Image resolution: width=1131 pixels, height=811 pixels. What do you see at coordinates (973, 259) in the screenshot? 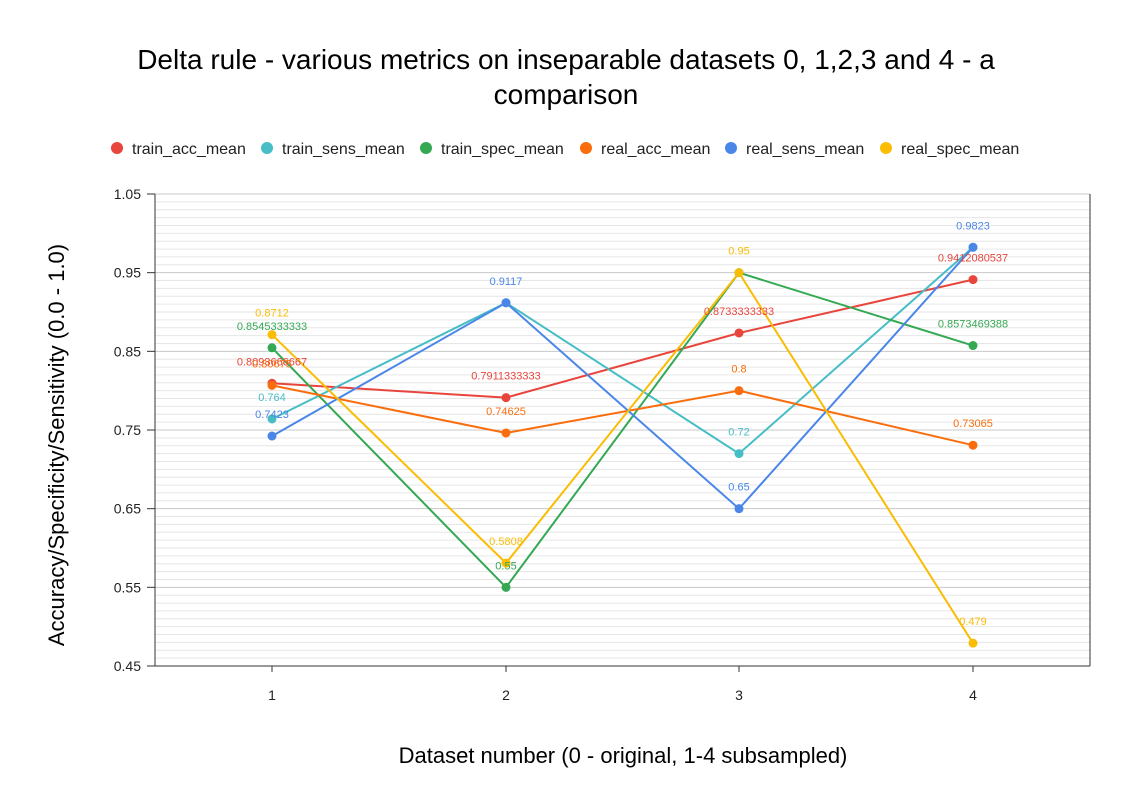
I see `data-label-train_acc_mean: 0.9412080537` at bounding box center [973, 259].